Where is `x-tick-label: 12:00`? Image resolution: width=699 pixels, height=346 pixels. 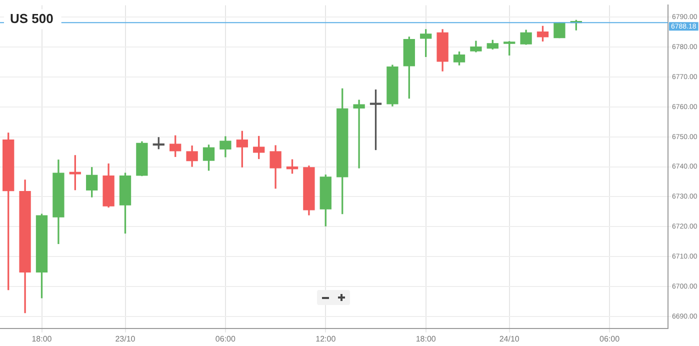
x-tick-label: 12:00 is located at coordinates (326, 339).